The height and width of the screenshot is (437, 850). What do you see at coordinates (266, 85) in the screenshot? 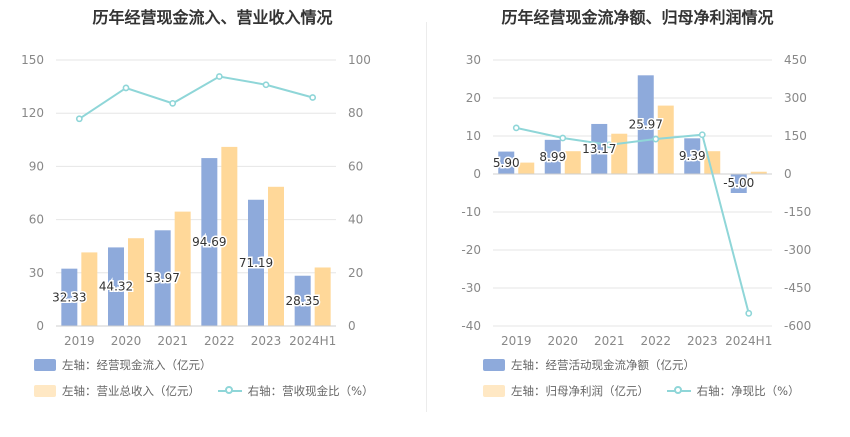
I see `line-point-2023` at bounding box center [266, 85].